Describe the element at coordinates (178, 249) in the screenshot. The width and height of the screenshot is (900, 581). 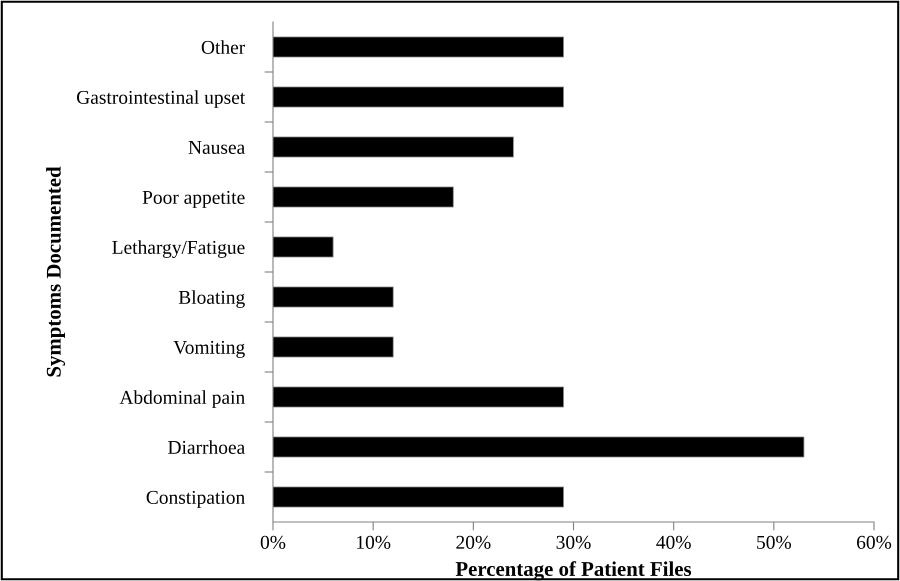
I see `y-tick-label: Lethargy/Fatigue` at that location.